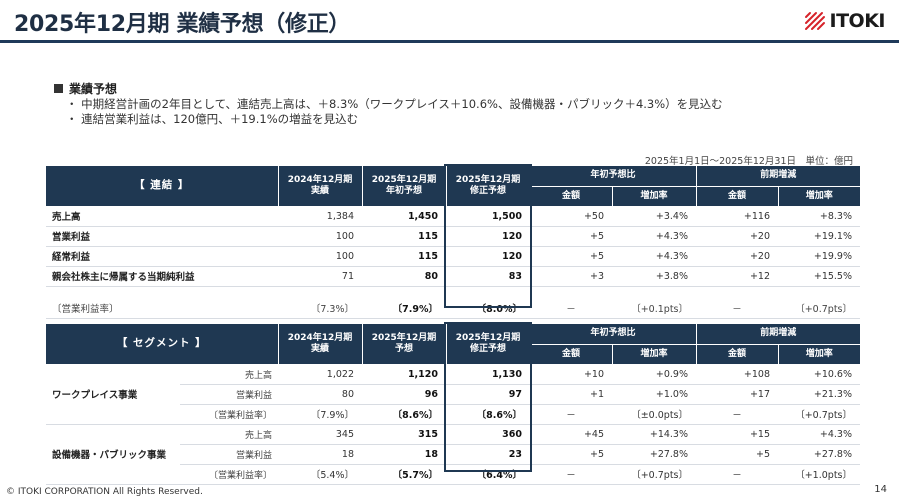 The height and width of the screenshot is (503, 899). I want to click on cell-vs-initial-amount: +1, so click(571, 394).